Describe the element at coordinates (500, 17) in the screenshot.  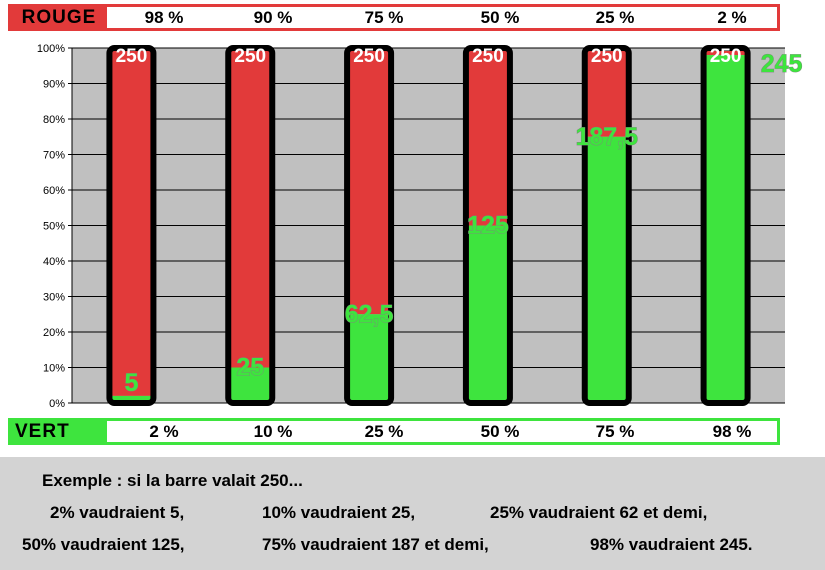
I see `rouge-percent-4: 50 %` at that location.